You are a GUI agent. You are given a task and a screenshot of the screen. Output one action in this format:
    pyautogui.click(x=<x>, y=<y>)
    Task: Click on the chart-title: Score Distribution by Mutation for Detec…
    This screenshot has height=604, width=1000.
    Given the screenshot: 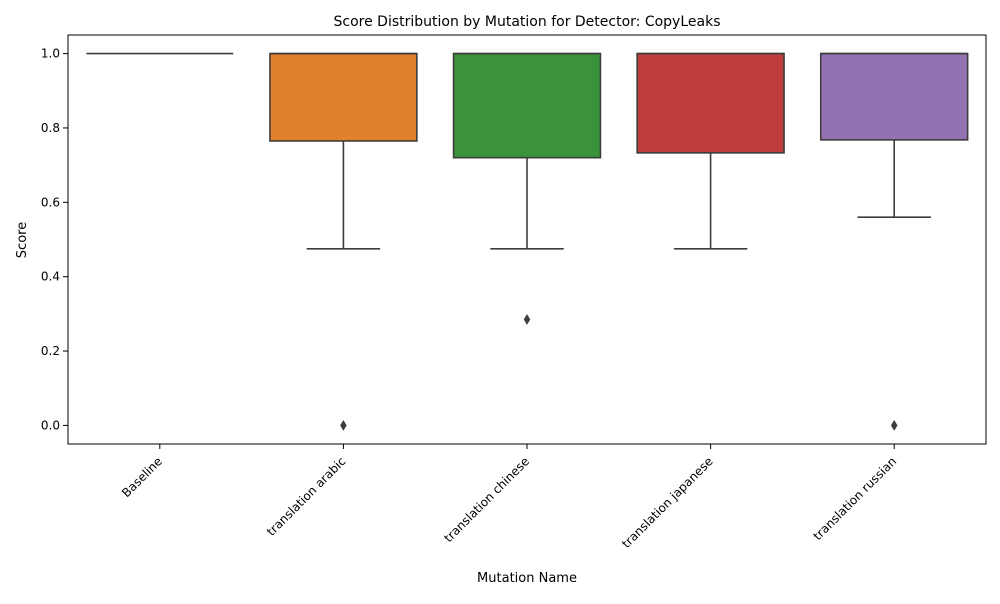 What is the action you would take?
    pyautogui.click(x=527, y=22)
    